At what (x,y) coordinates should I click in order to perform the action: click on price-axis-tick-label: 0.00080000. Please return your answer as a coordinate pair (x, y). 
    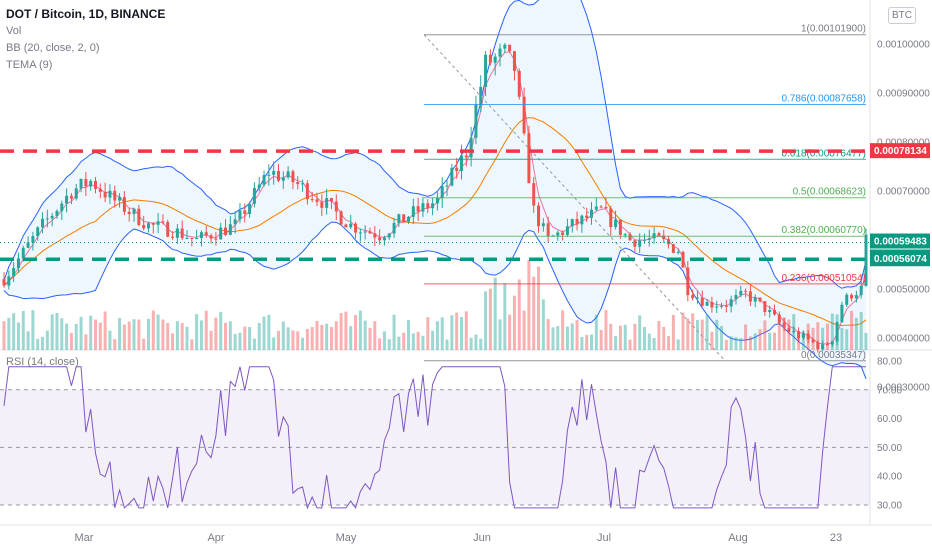
    Looking at the image, I should click on (903, 143).